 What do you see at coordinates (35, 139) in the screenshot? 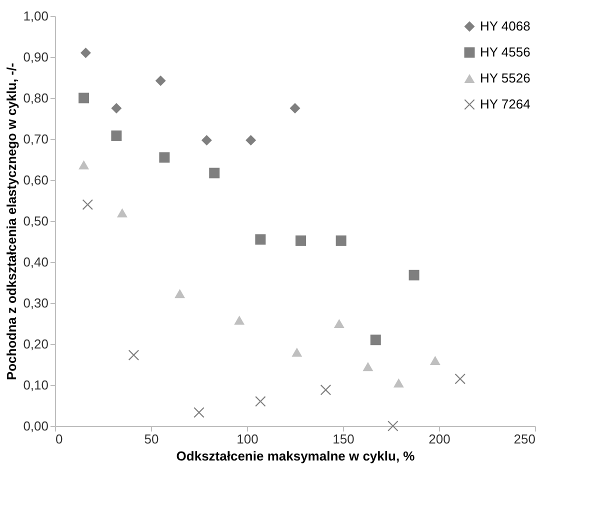
I see `y-tick-label: 0,70` at bounding box center [35, 139].